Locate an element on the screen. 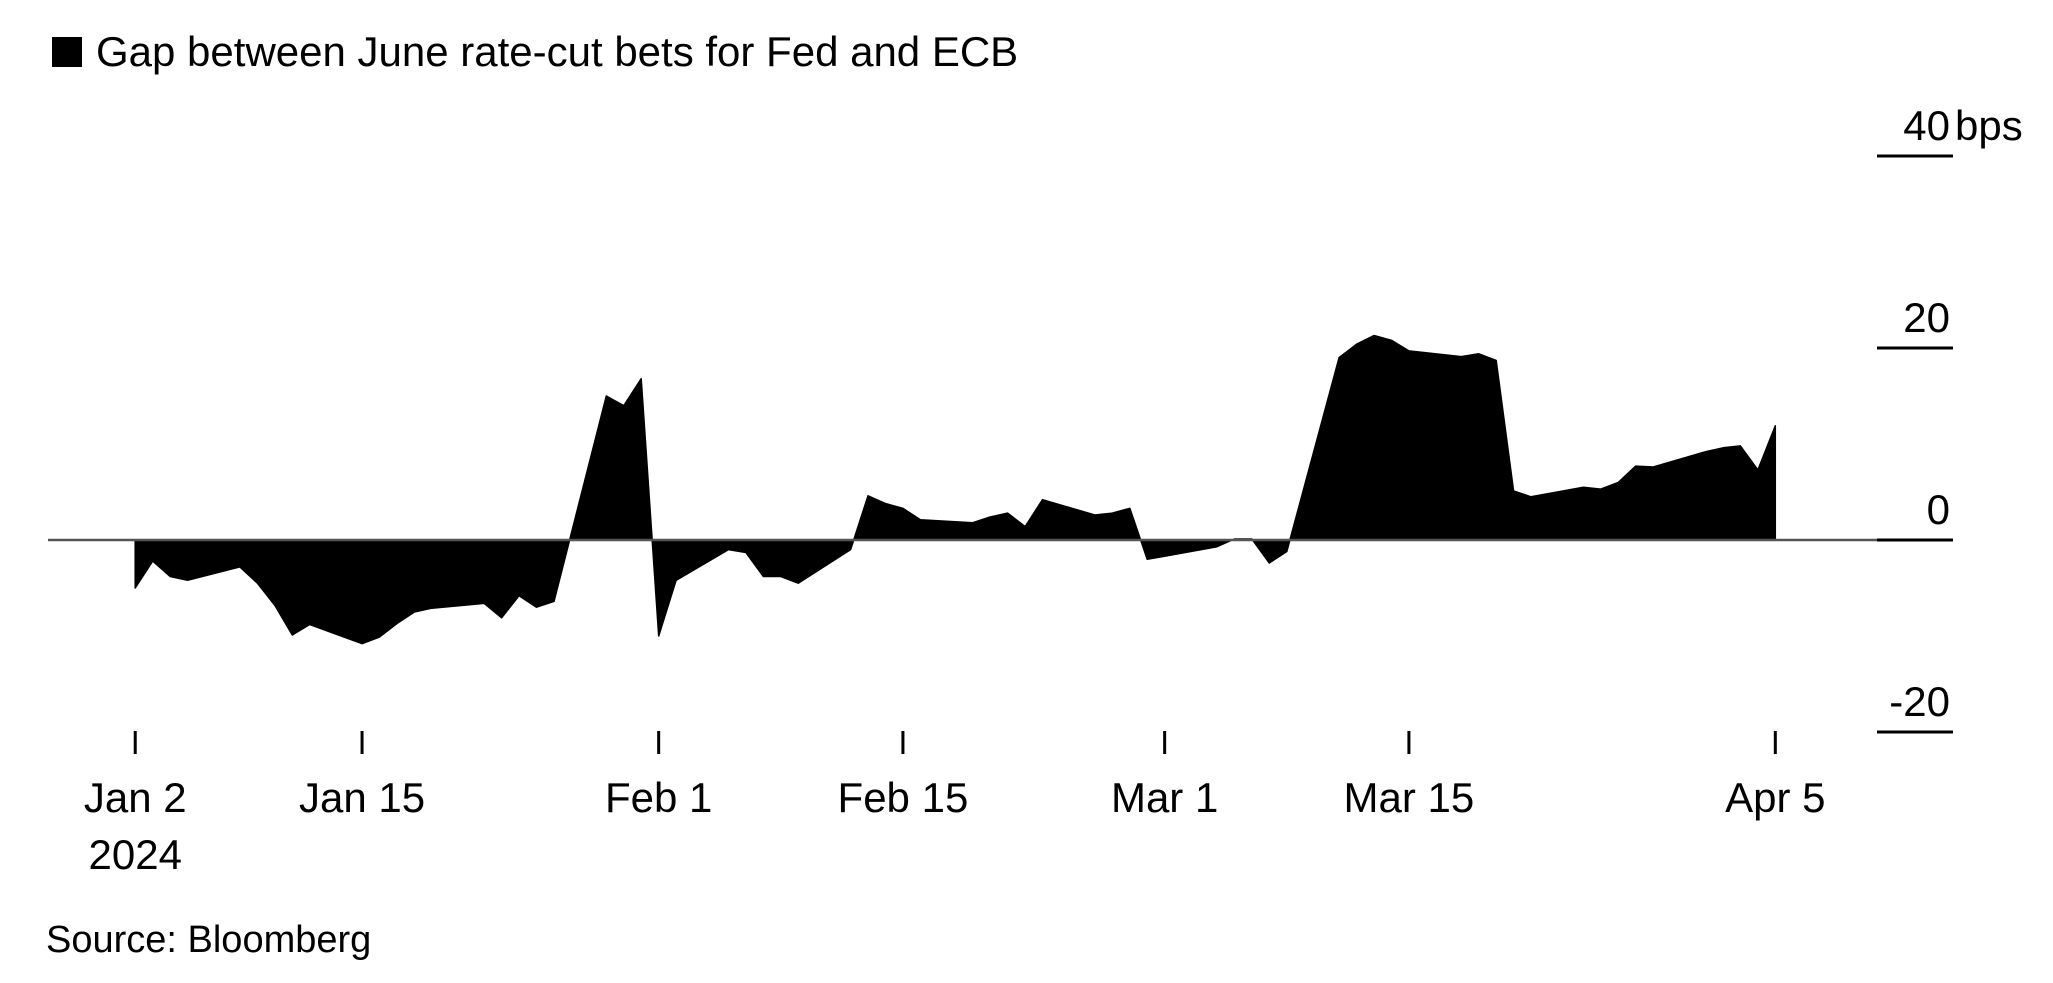  y-tick-label: 40 is located at coordinates (1926, 125).